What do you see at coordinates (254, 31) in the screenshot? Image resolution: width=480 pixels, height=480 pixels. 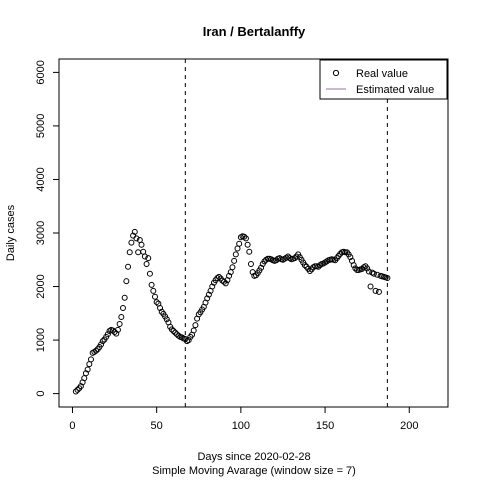 I see `chart-title: Iran / Bertalanffy` at bounding box center [254, 31].